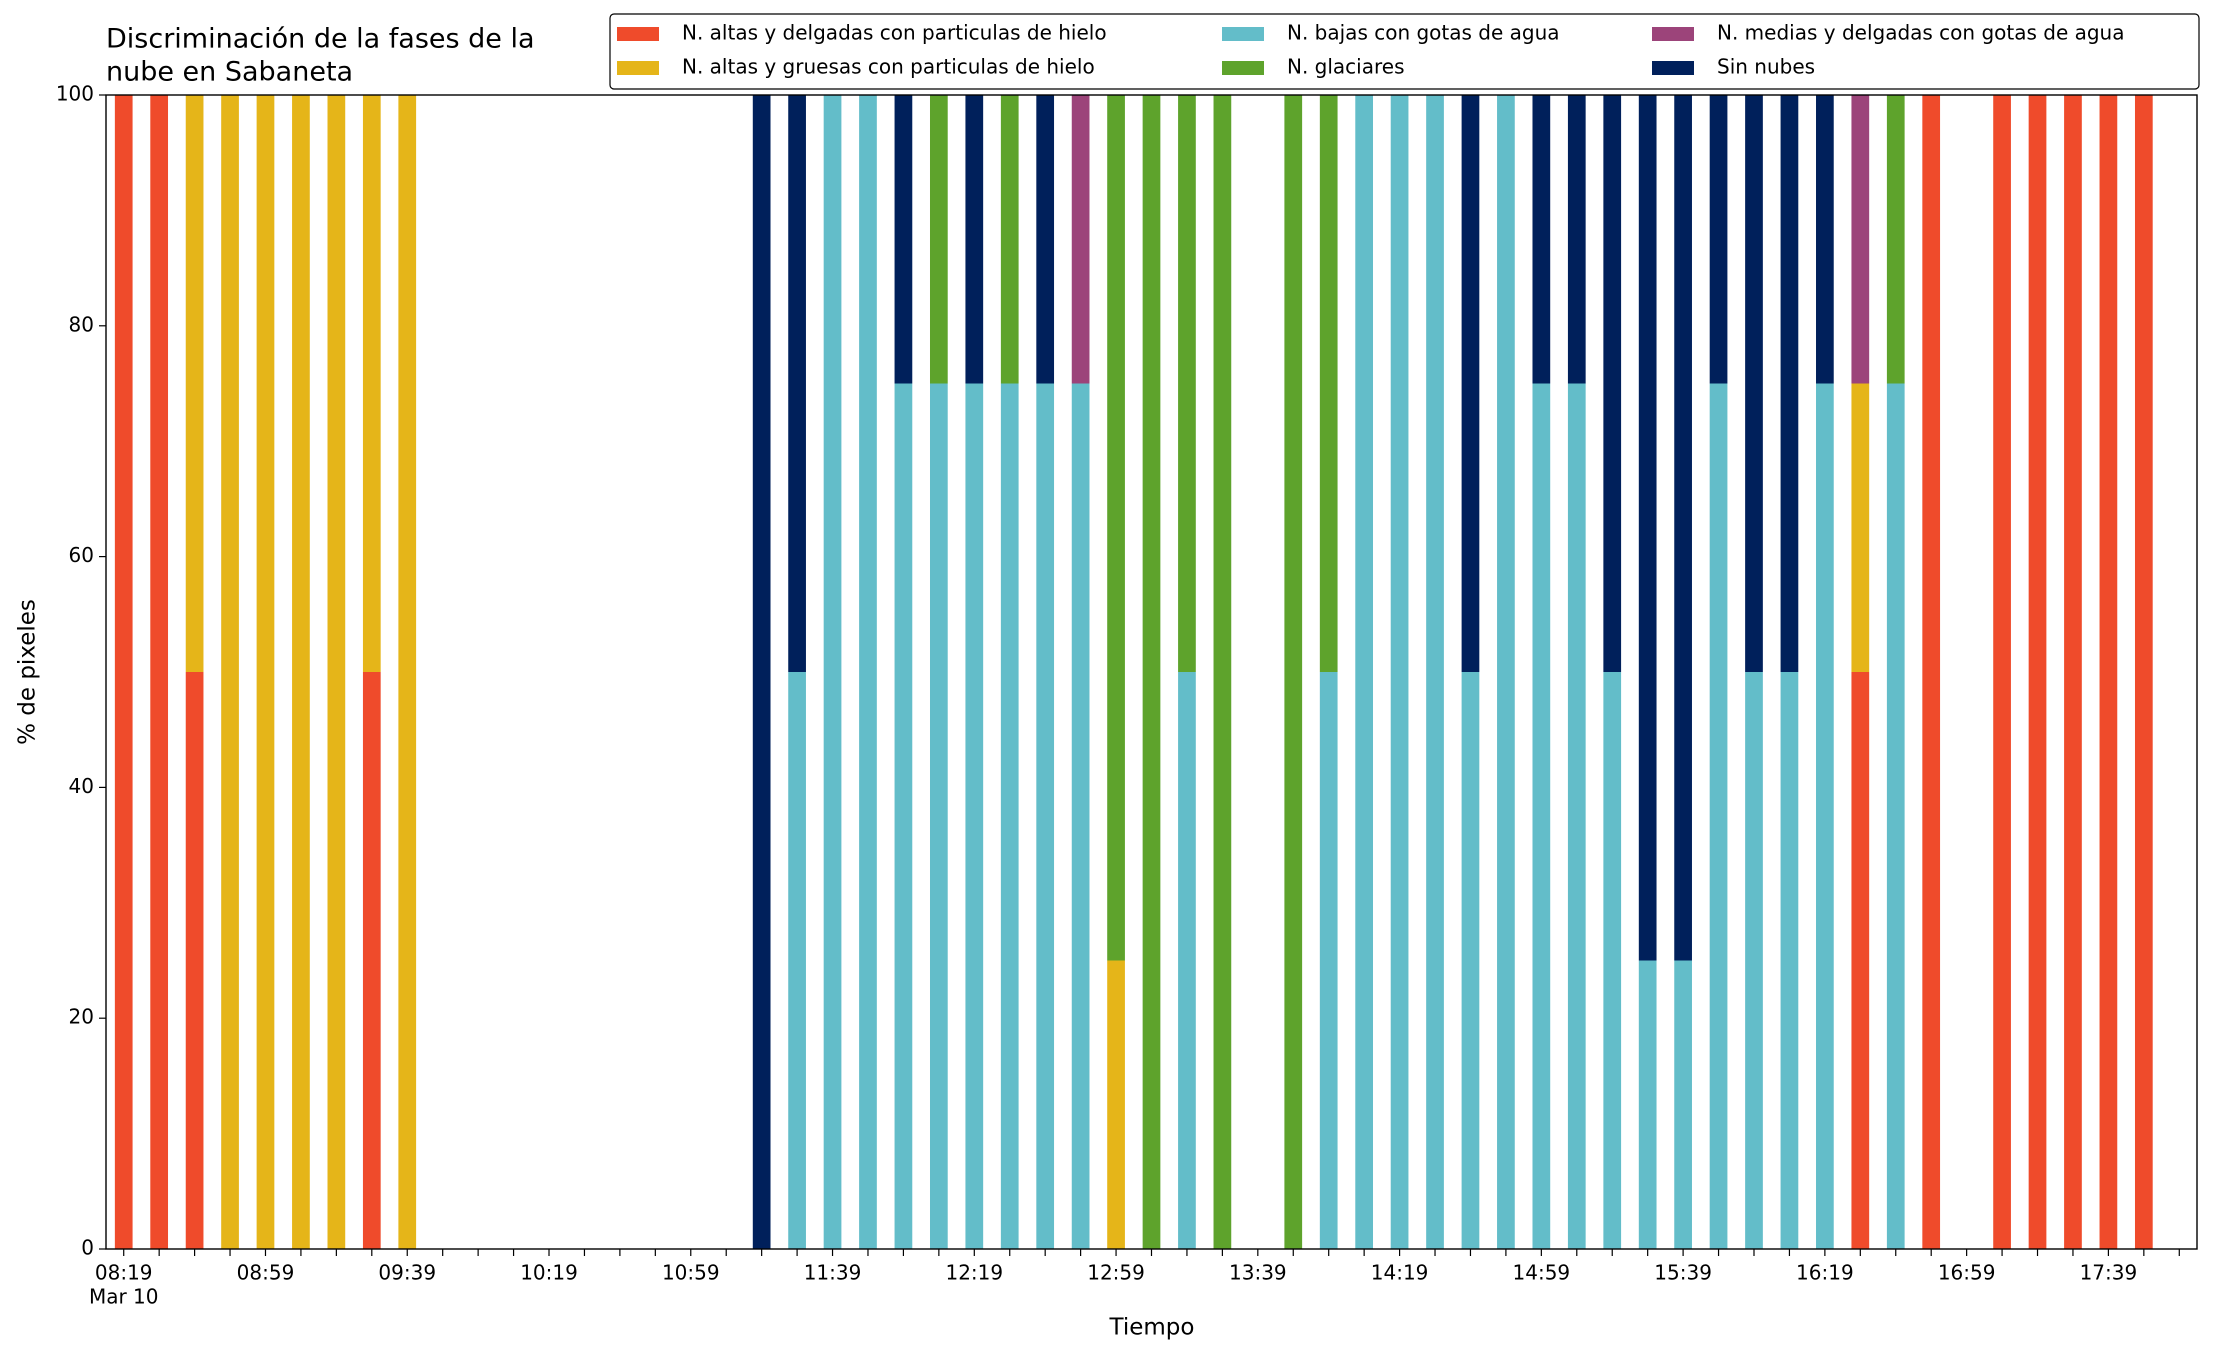  I want to click on y-tick-label: 80, so click(81, 324).